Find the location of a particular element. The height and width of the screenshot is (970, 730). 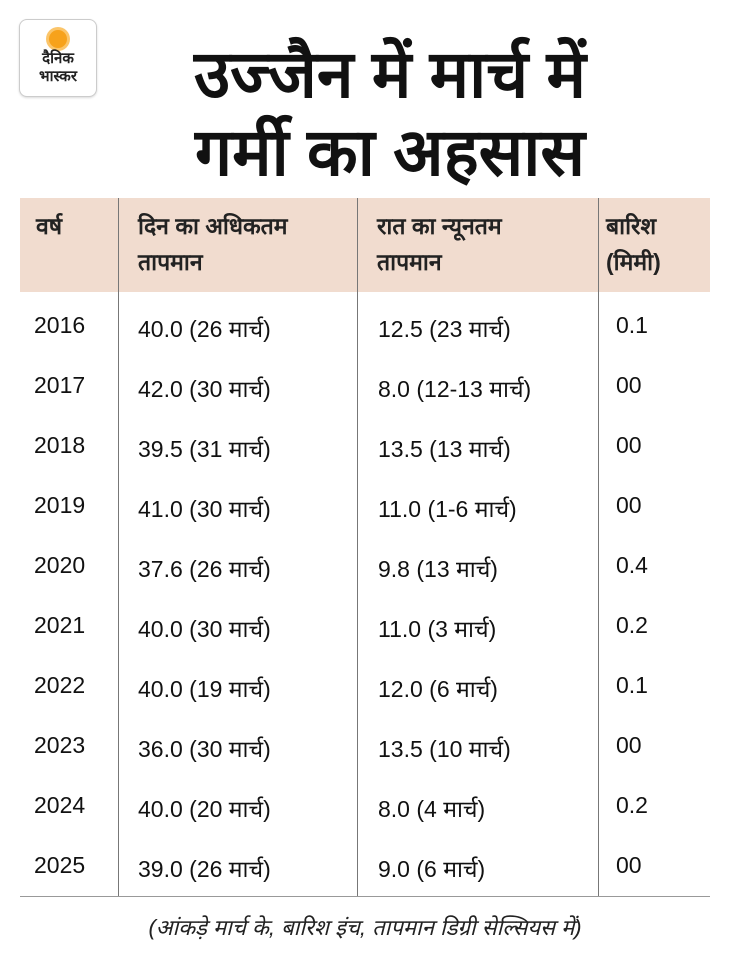

table-row: 2025 39.0 (26 मार्च) 9.0 (6 मार्च) 00 is located at coordinates (365, 867).